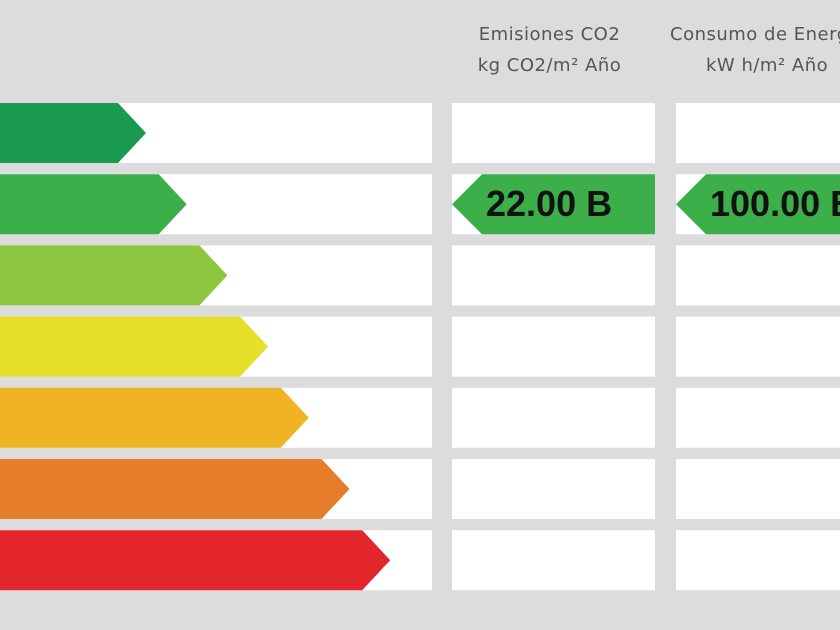 The height and width of the screenshot is (630, 840). I want to click on column-unit: kW h/m² Año, so click(767, 65).